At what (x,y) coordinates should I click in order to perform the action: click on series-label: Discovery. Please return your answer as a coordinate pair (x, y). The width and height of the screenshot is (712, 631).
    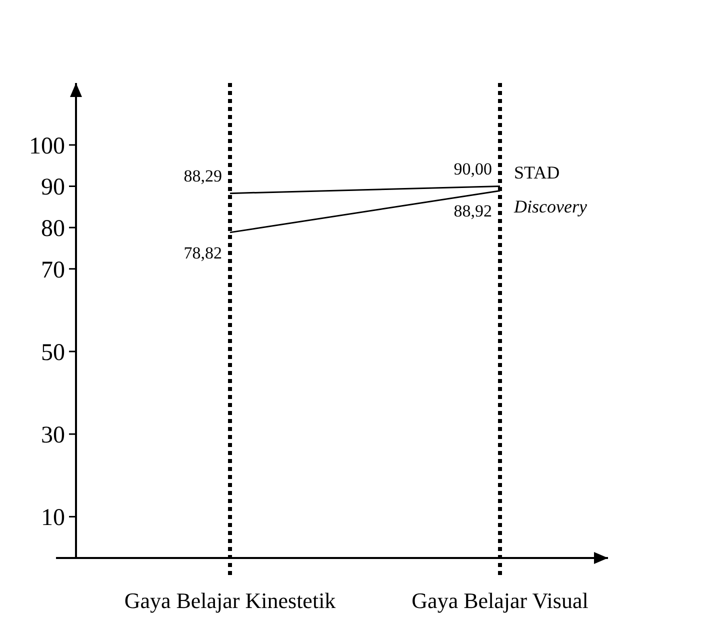
    Looking at the image, I should click on (550, 206).